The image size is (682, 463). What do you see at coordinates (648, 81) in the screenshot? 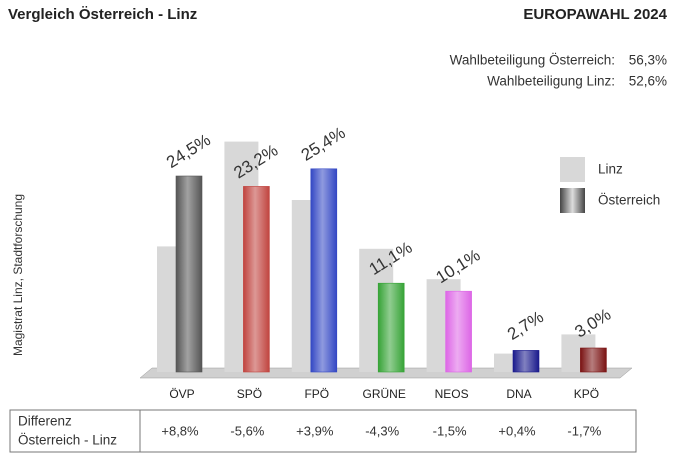
I see `turnout-value: 52,6%` at bounding box center [648, 81].